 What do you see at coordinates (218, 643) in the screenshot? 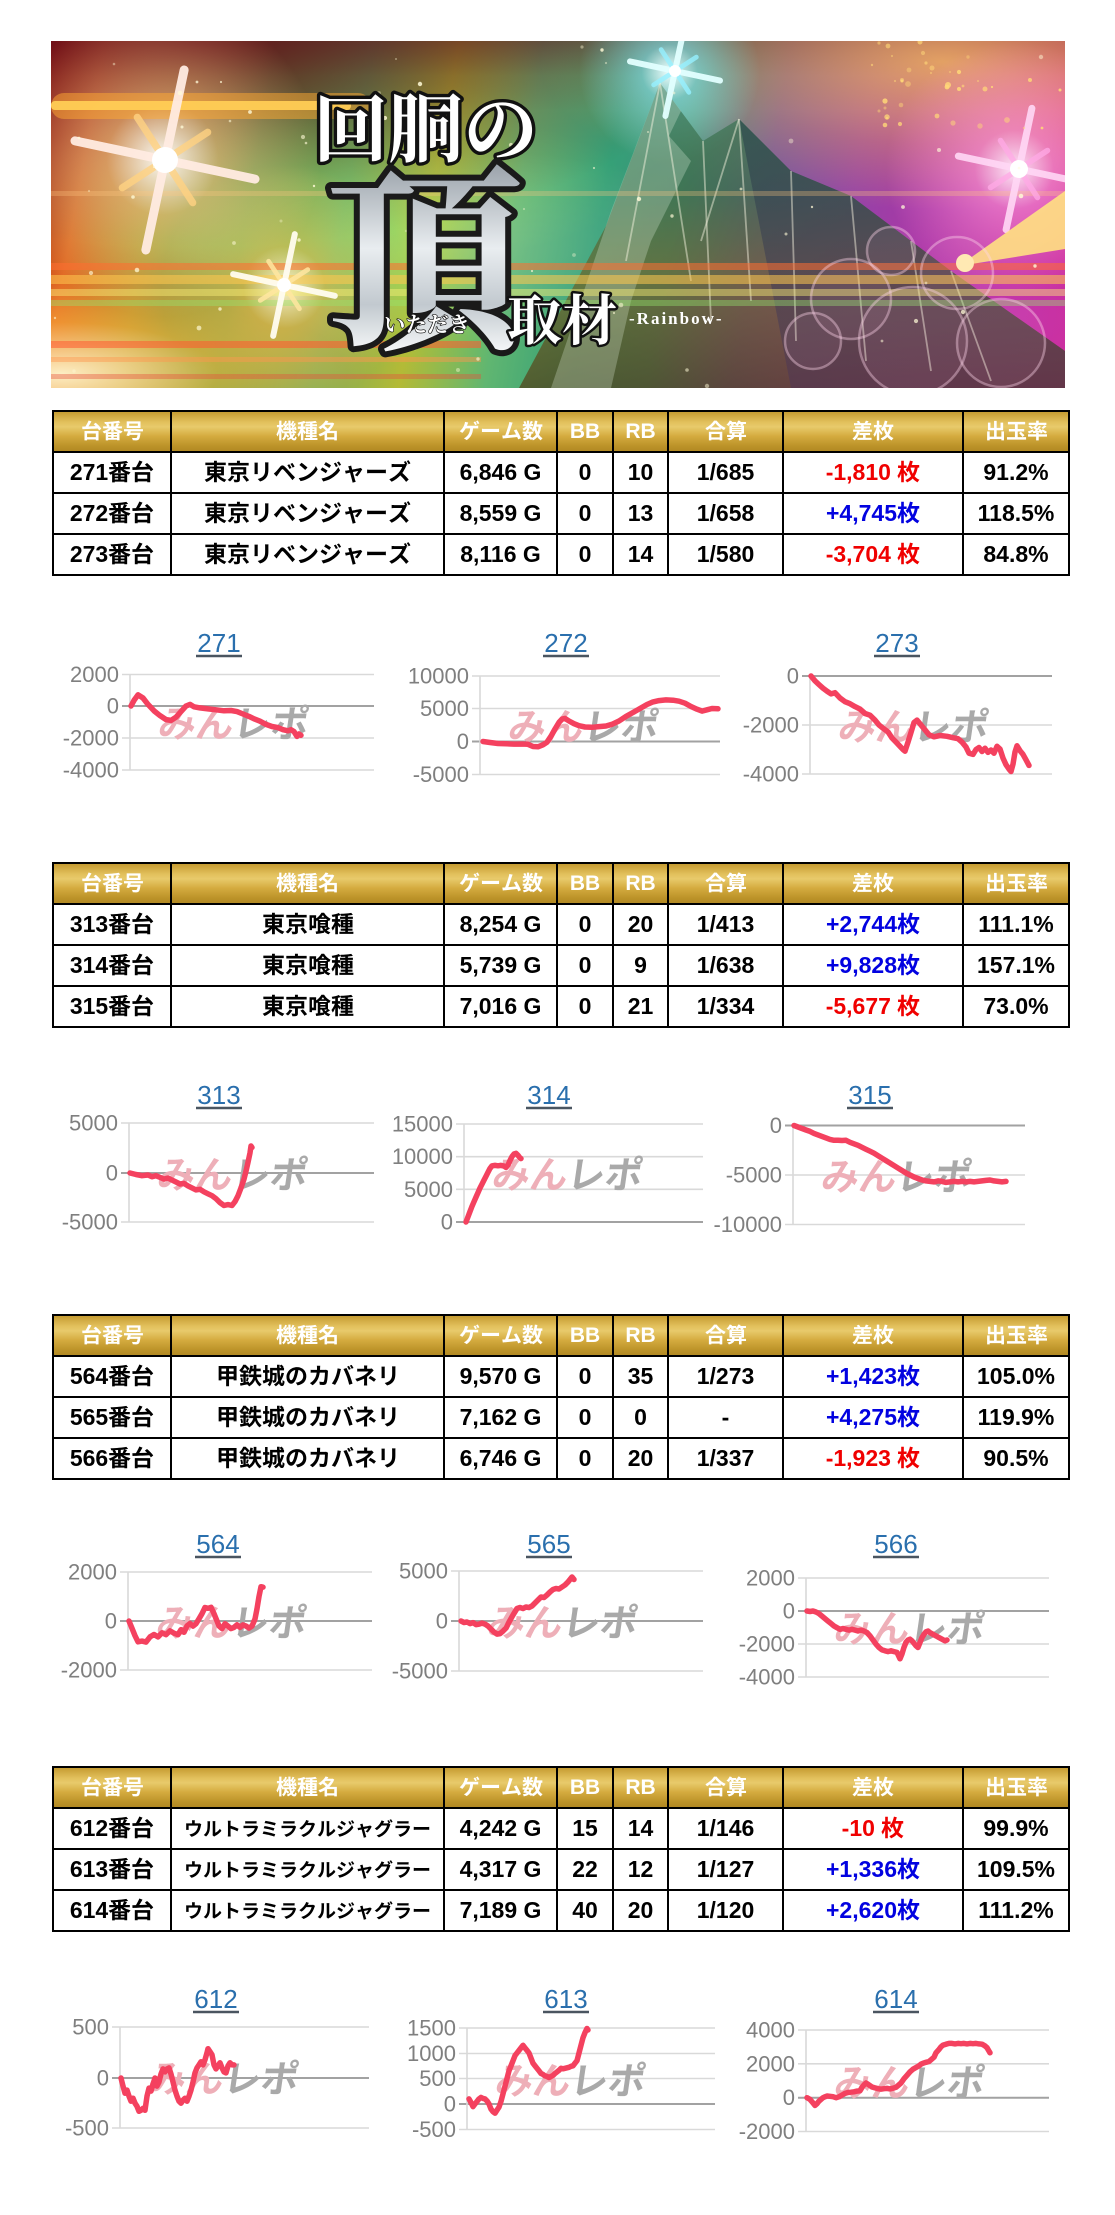
I see `svg-text: 271` at bounding box center [218, 643].